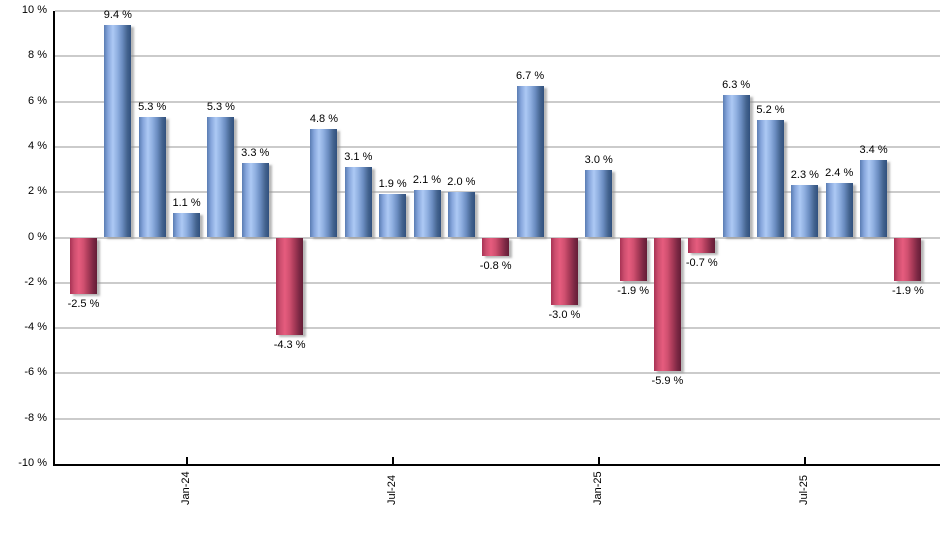  What do you see at coordinates (358, 157) in the screenshot?
I see `bar-value-label: 3.1 %` at bounding box center [358, 157].